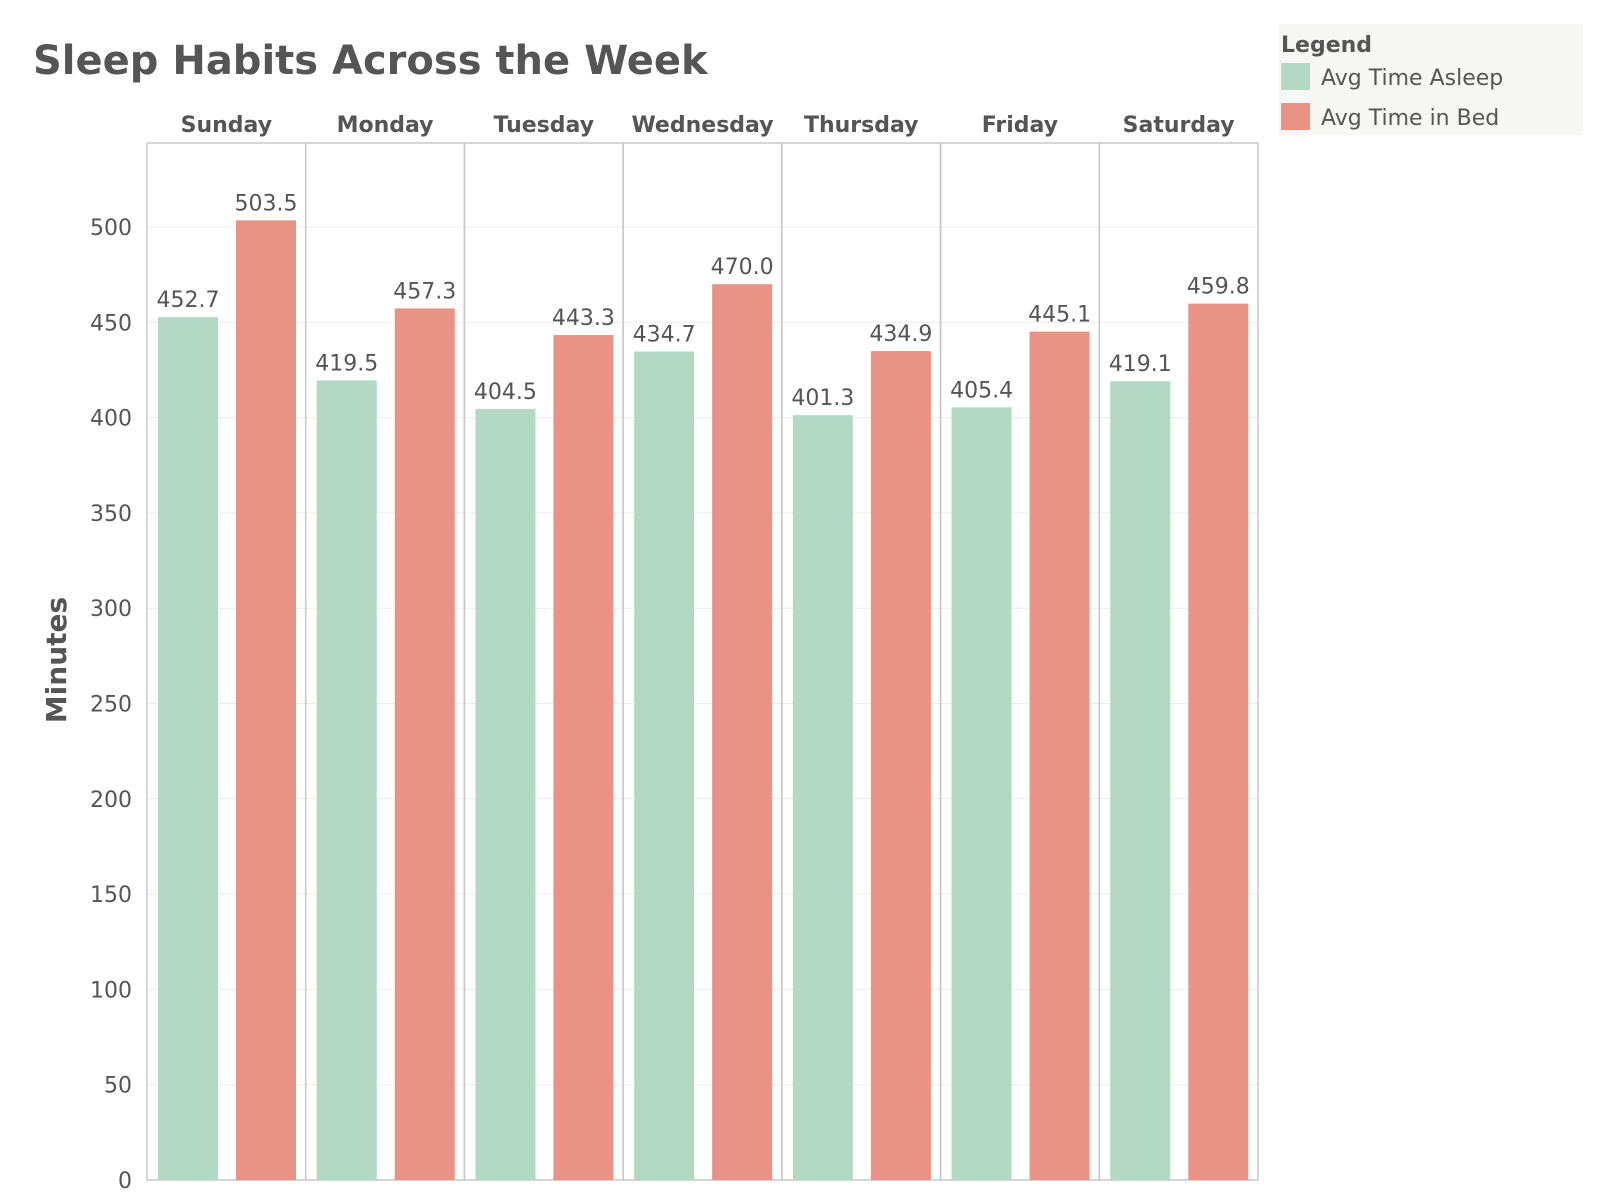  What do you see at coordinates (371, 61) in the screenshot?
I see `chart-title: Sleep Habits Across the Week` at bounding box center [371, 61].